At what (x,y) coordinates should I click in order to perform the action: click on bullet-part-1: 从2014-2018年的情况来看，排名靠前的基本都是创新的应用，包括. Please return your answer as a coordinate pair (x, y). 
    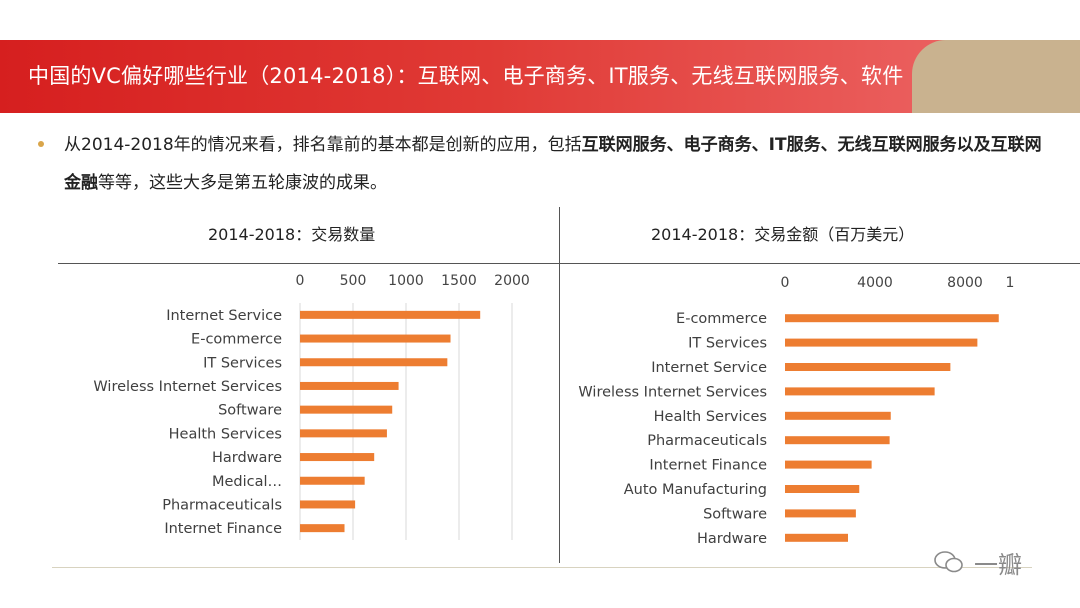
    Looking at the image, I should click on (323, 145).